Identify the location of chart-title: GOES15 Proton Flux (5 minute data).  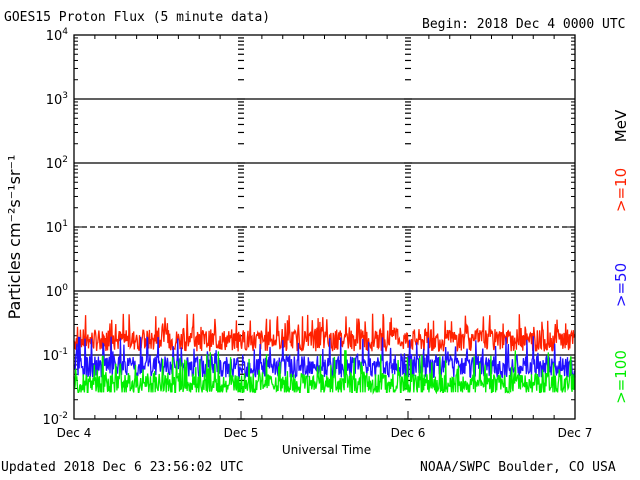
(137, 17).